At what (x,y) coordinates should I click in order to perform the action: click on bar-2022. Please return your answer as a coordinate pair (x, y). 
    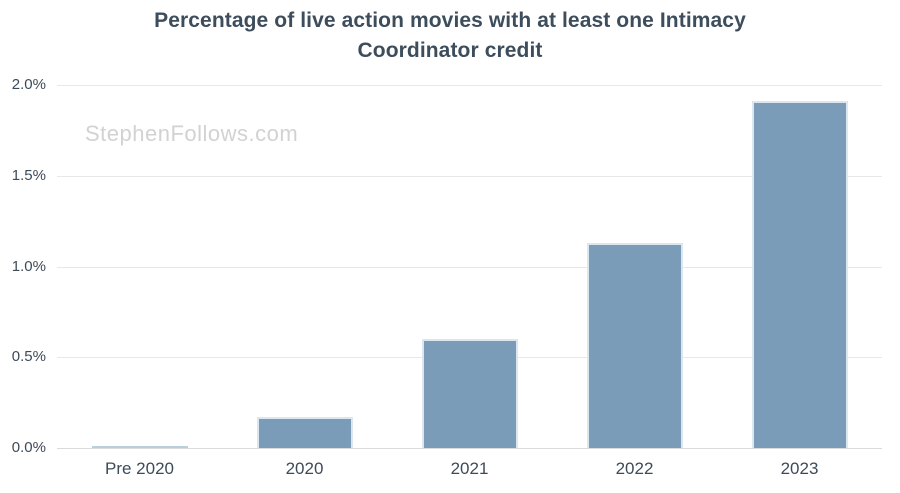
    Looking at the image, I should click on (635, 345).